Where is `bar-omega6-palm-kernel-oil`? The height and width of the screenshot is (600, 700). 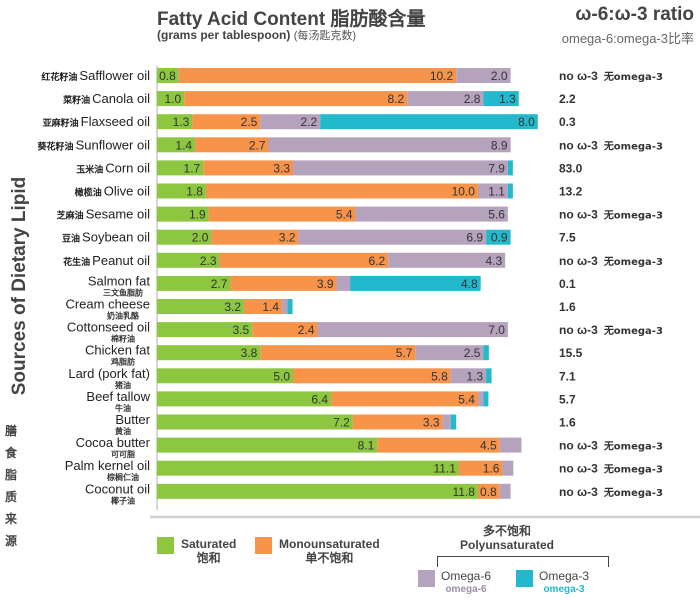
bar-omega6-palm-kernel-oil is located at coordinates (508, 468).